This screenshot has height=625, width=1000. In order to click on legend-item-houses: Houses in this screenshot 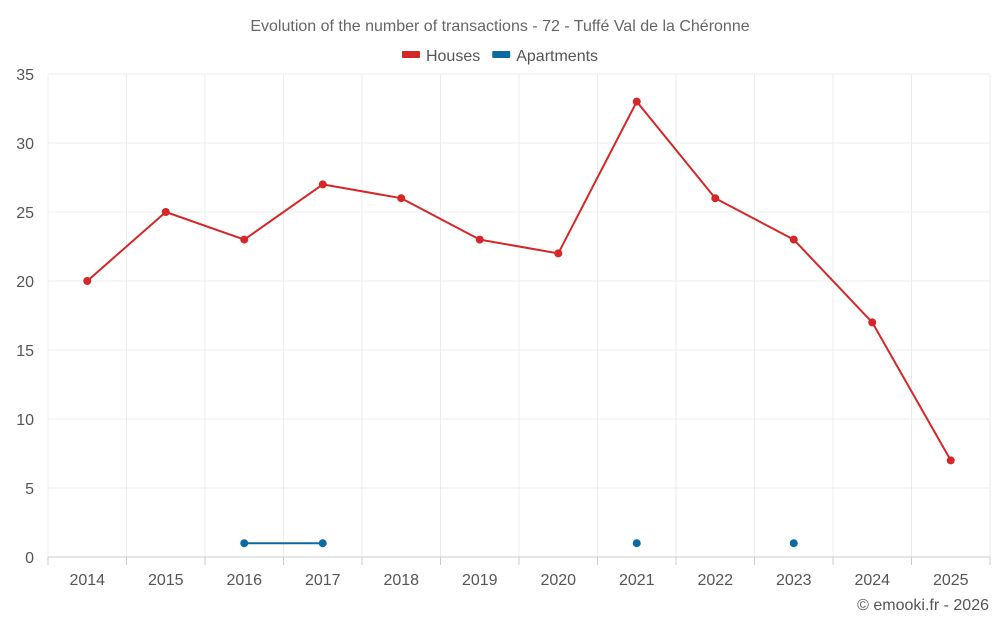, I will do `click(440, 56)`.